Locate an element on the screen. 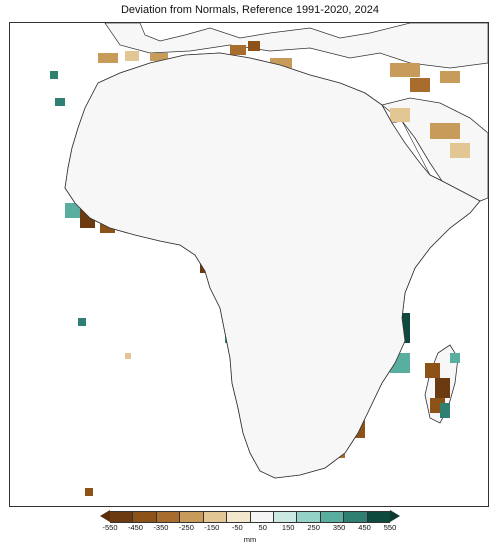 The width and height of the screenshot is (500, 548). legend-unit: mm is located at coordinates (250, 539).